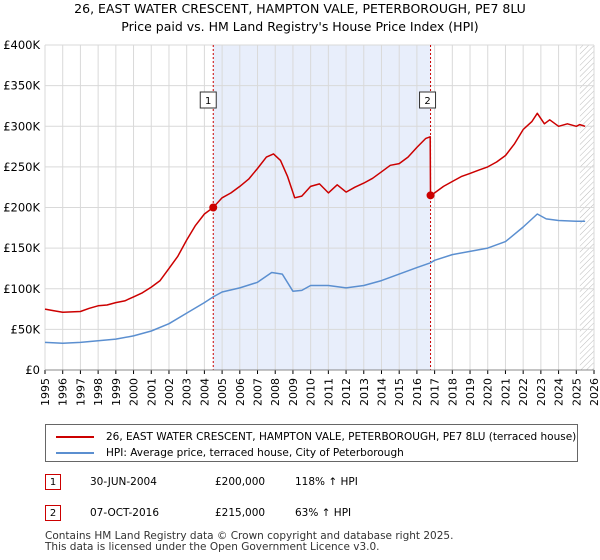  I want to click on y-tick-label: £250K, so click(21, 167).